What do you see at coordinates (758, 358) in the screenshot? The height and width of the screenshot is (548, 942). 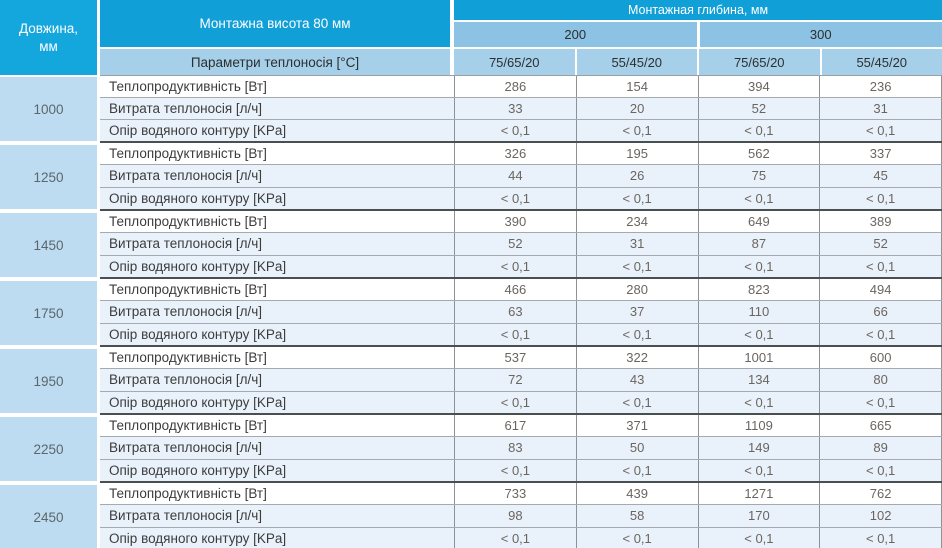 I see `value-cell: 1001` at bounding box center [758, 358].